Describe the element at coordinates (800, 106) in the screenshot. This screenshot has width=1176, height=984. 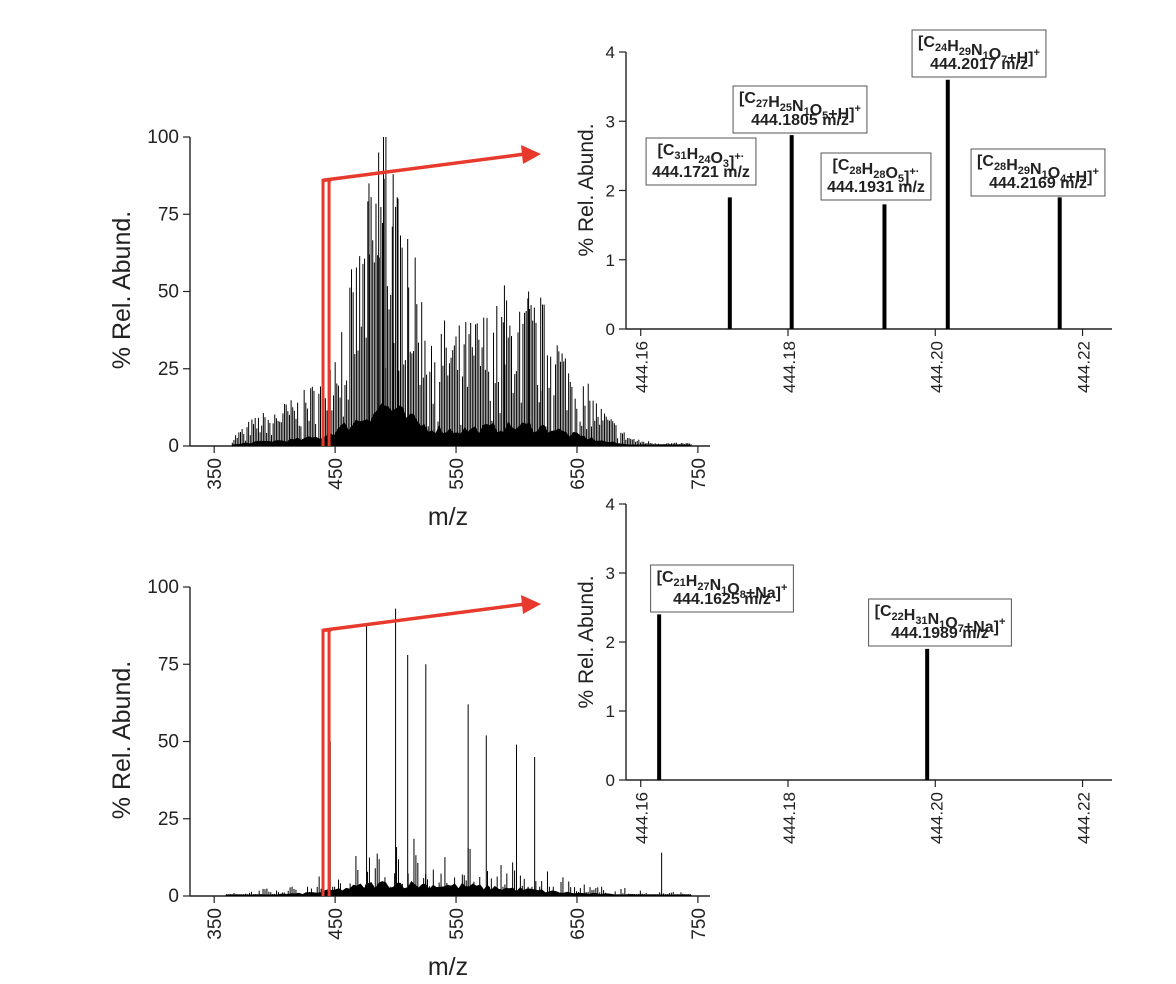
I see `formula-label: [C27H25N1O5+H]+` at that location.